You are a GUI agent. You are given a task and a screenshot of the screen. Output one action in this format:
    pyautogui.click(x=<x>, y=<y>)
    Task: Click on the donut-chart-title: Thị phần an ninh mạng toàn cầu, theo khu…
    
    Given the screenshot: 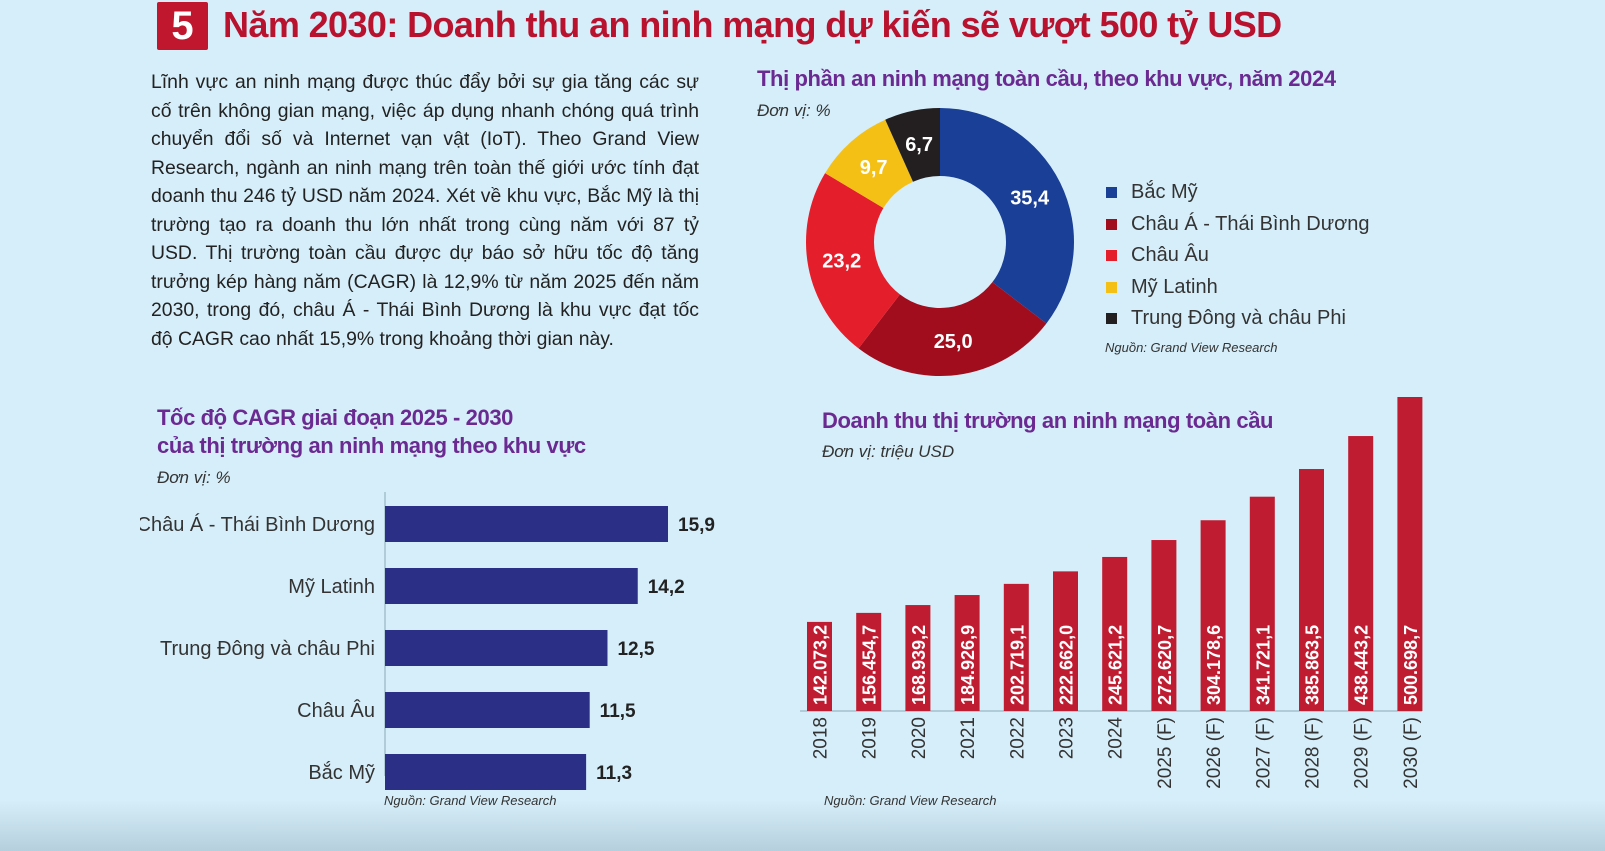 What is the action you would take?
    pyautogui.click(x=1046, y=78)
    